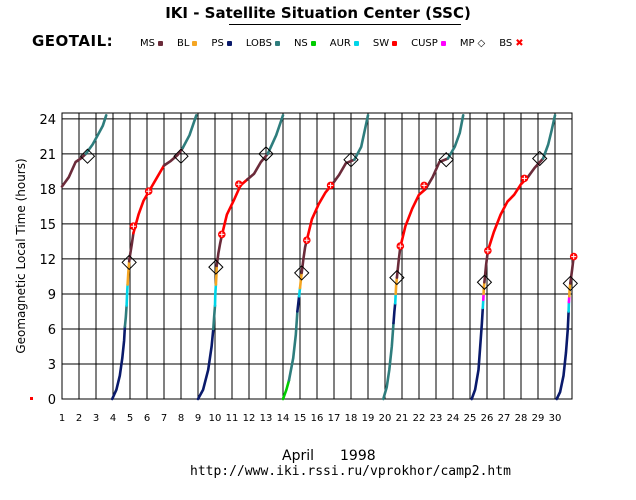 The width and height of the screenshot is (636, 500). Describe the element at coordinates (215, 418) in the screenshot. I see `x-tick-label: 10` at that location.